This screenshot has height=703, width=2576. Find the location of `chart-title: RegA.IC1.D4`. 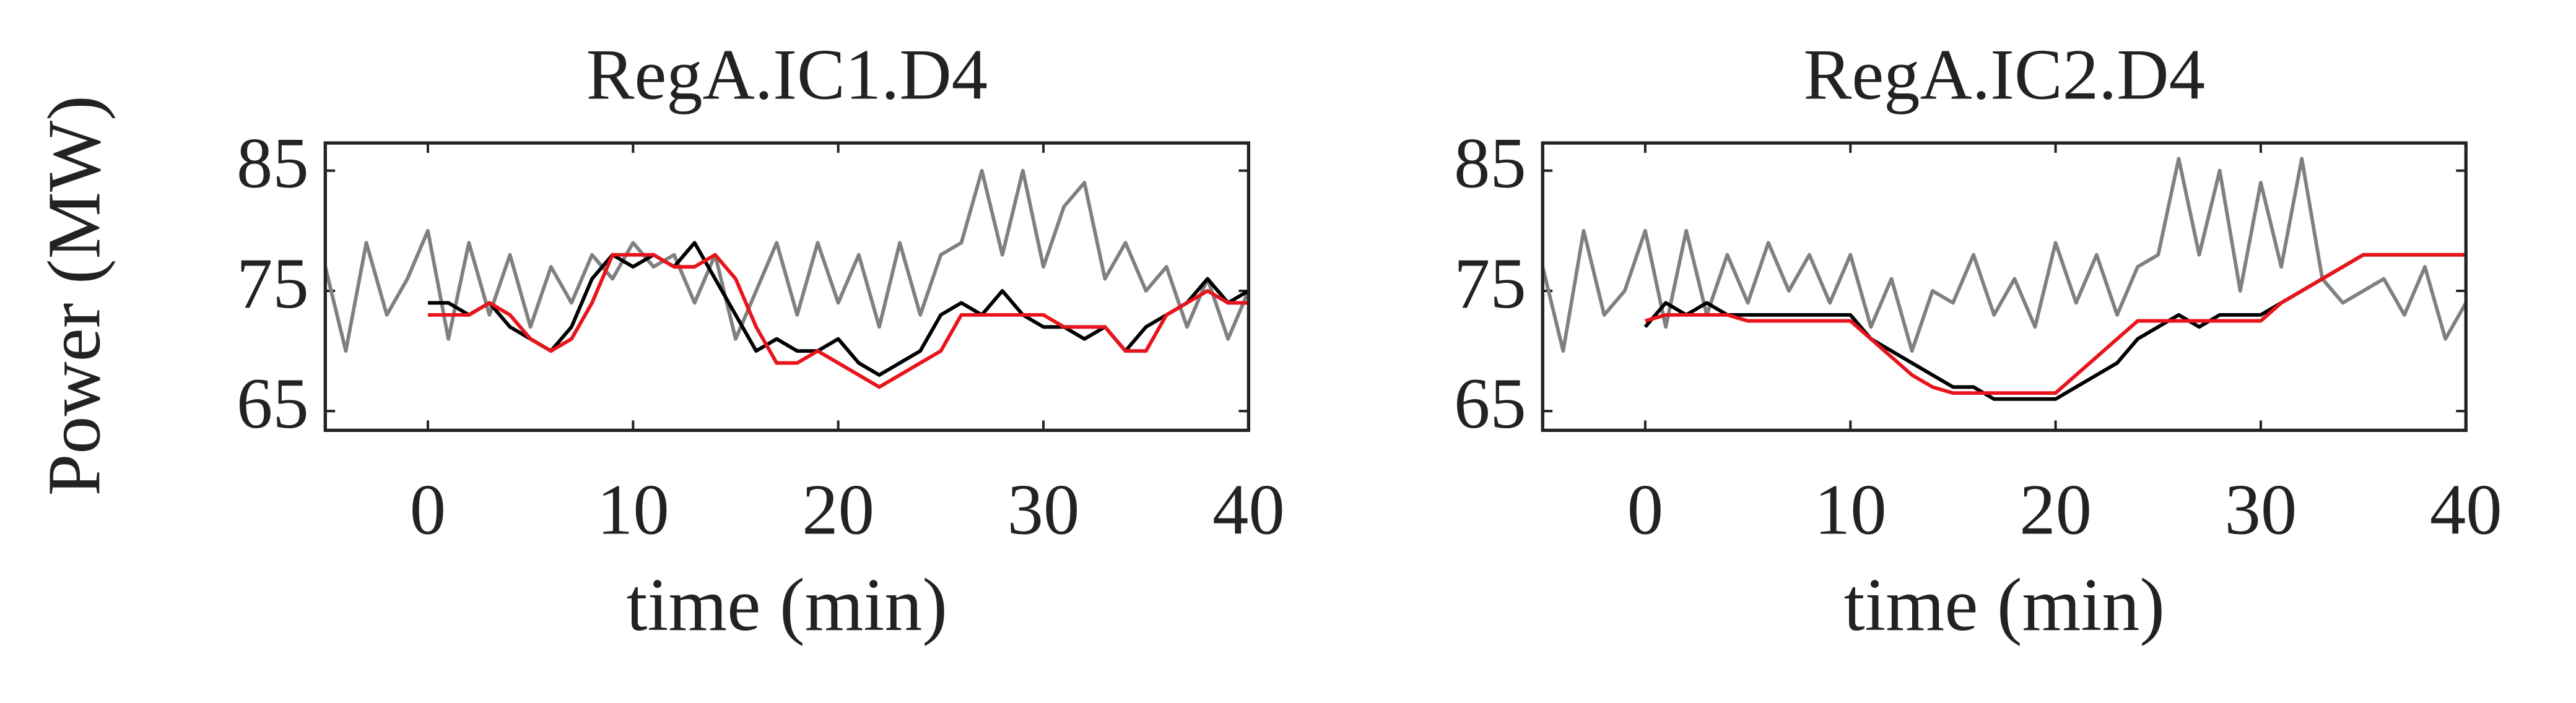

chart-title: RegA.IC1.D4 is located at coordinates (787, 75).